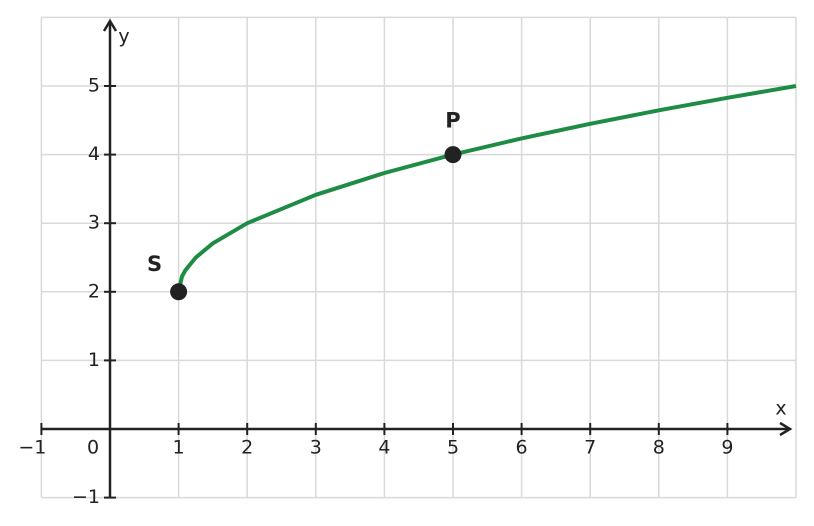  Describe the element at coordinates (247, 448) in the screenshot. I see `x-tick-label: 2` at that location.